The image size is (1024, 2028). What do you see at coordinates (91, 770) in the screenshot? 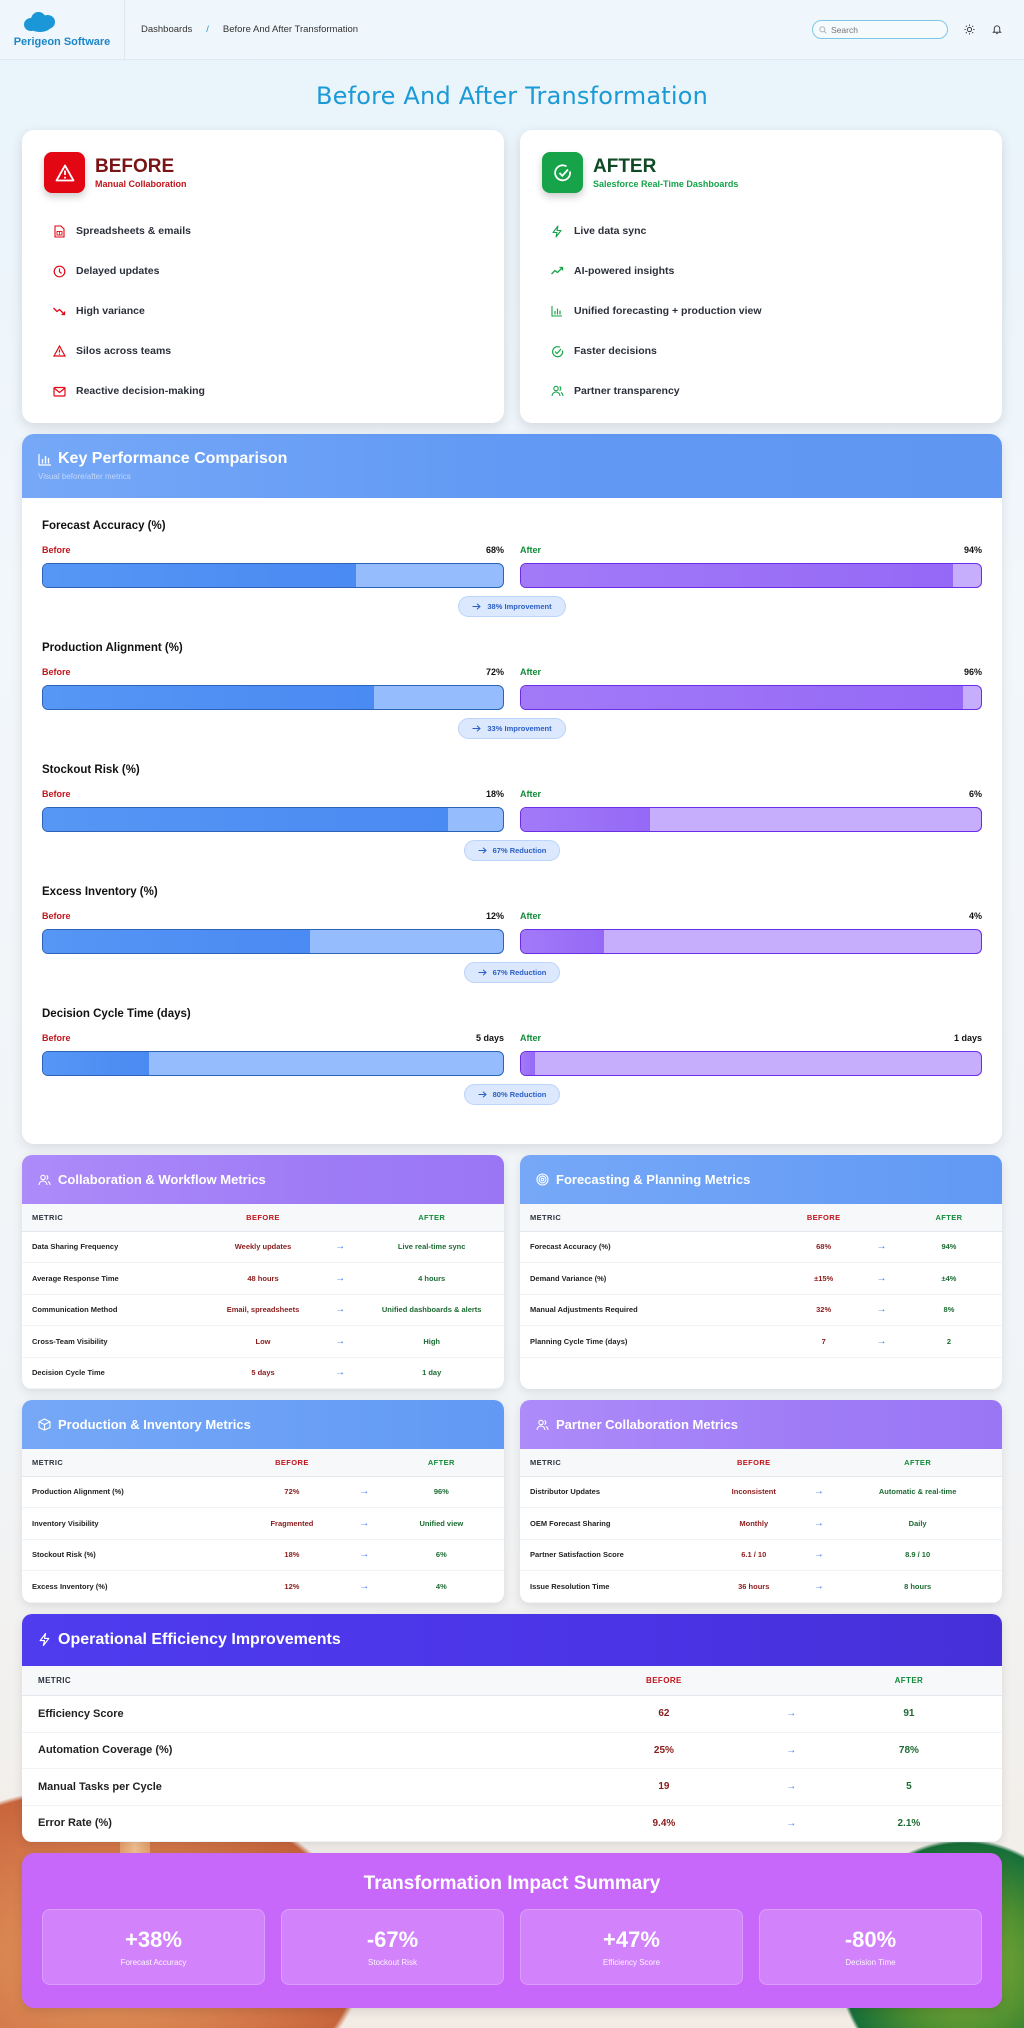
I see `kpi-metric-name: Stockout Risk (%)` at bounding box center [91, 770].